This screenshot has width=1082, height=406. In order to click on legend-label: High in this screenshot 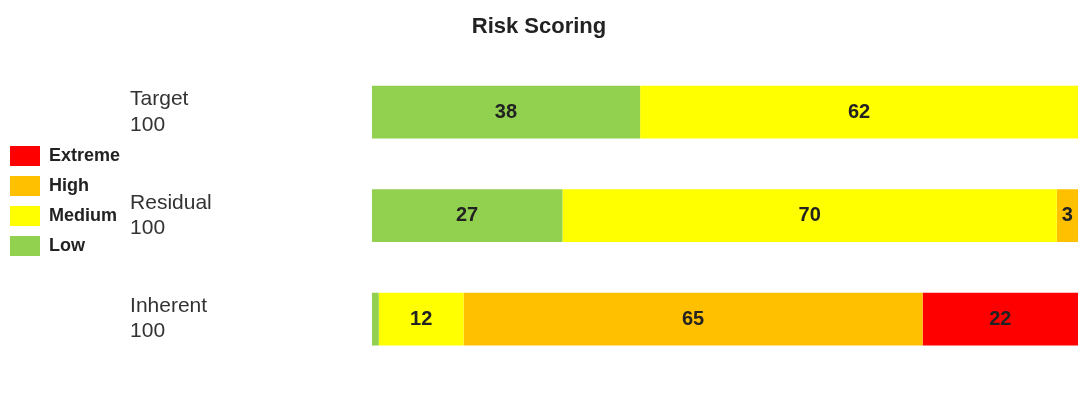, I will do `click(69, 184)`.